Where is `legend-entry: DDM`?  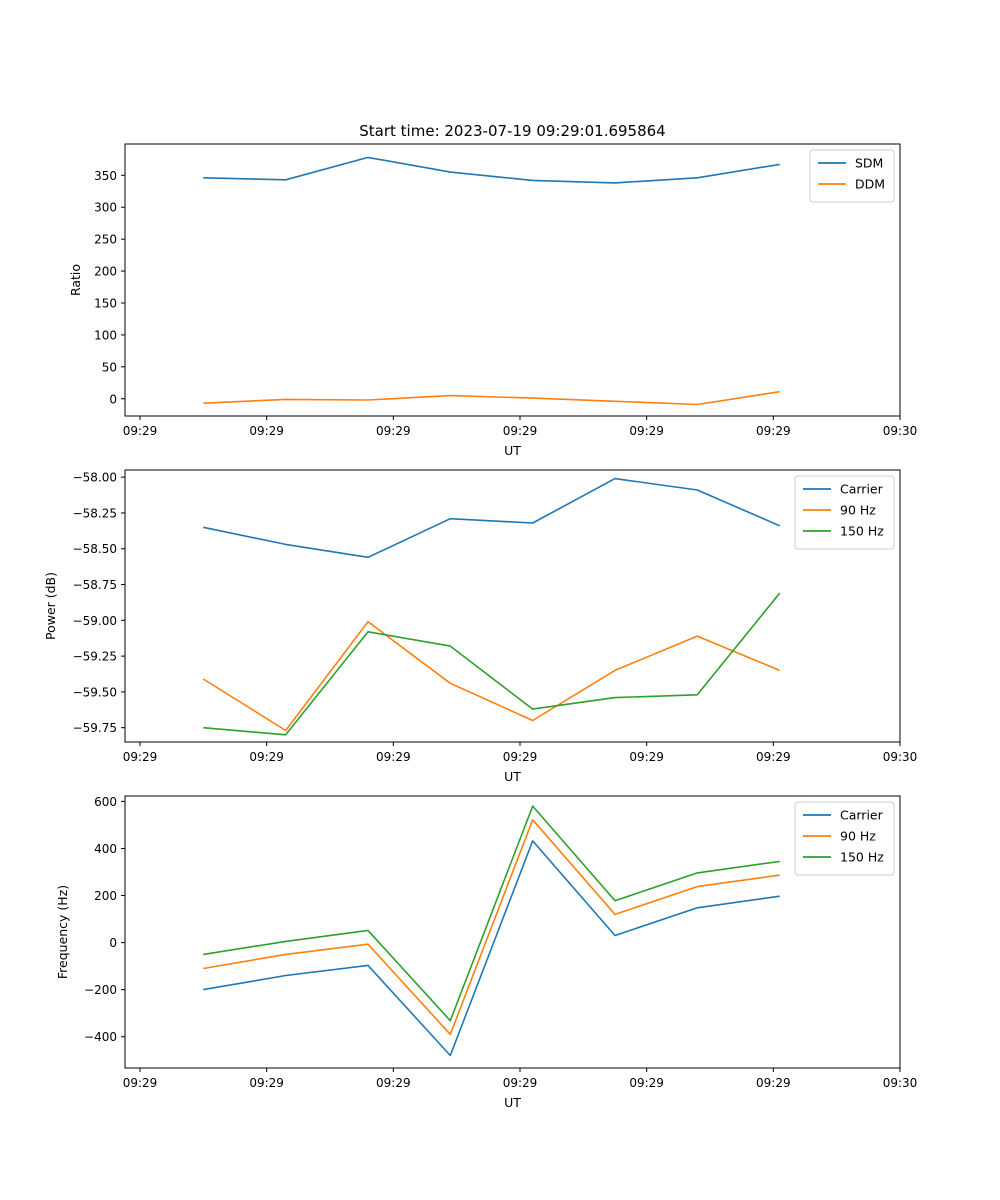 legend-entry: DDM is located at coordinates (870, 184).